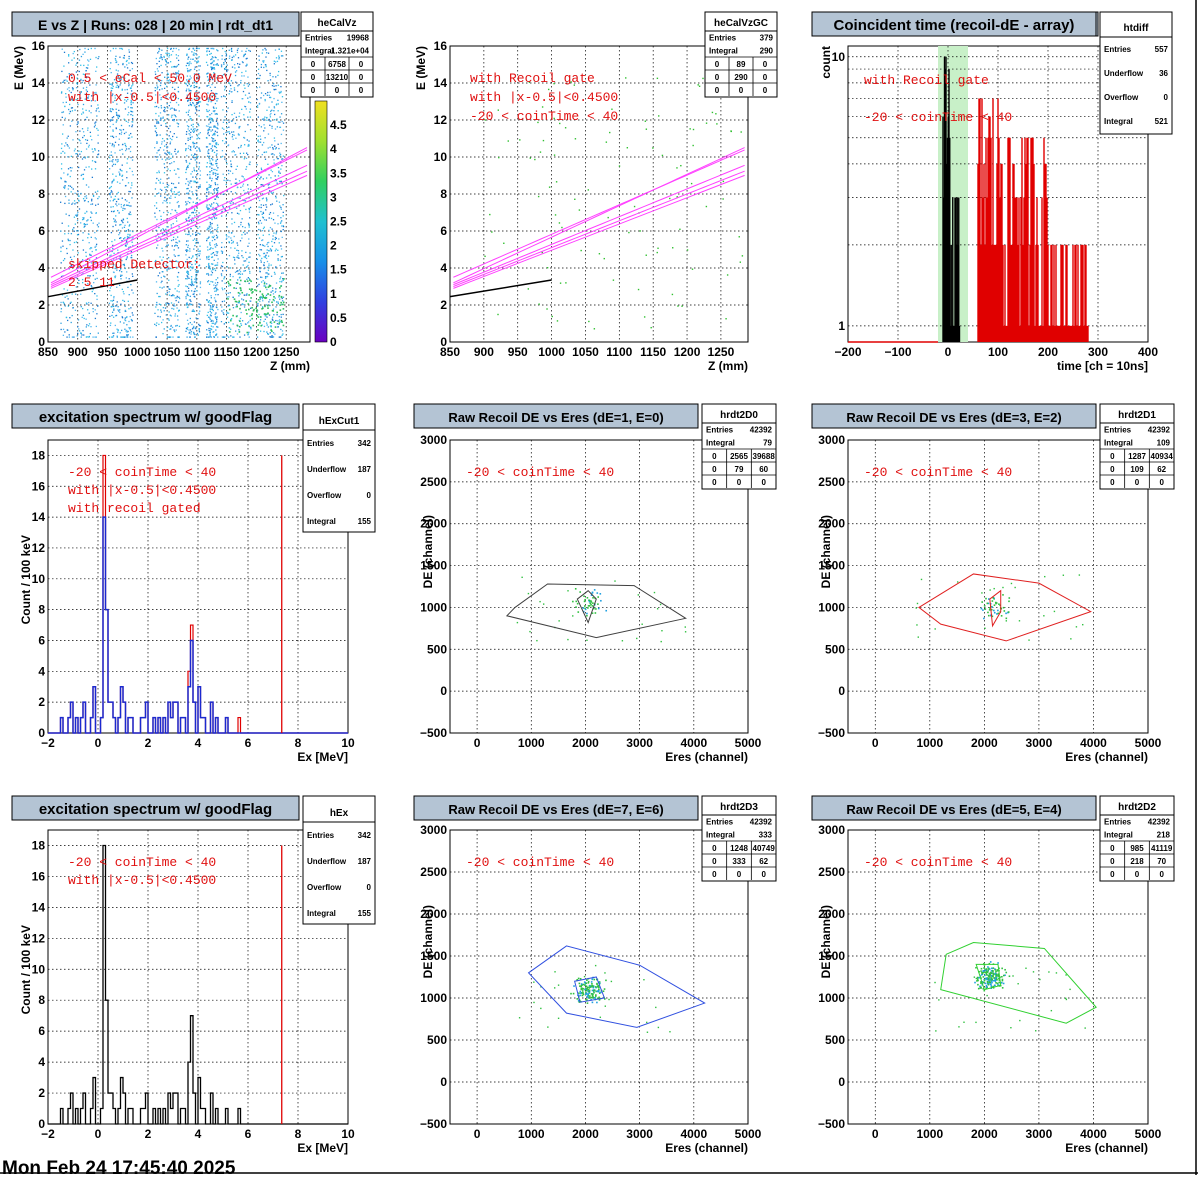 This screenshot has width=1198, height=1180. Describe the element at coordinates (706, 1148) in the screenshot. I see `hrdt2D3-xlabel: Eres (channel)` at that location.